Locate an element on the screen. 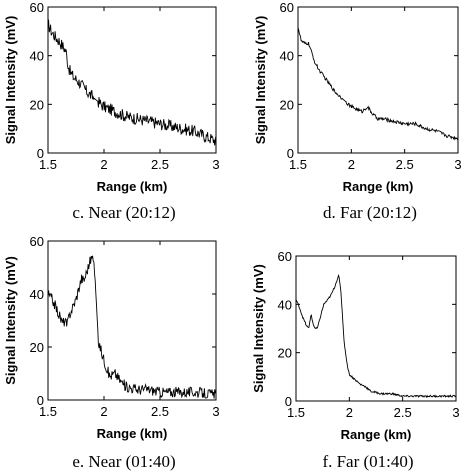  panel-caption: f. Far (01:40) is located at coordinates (367, 461).